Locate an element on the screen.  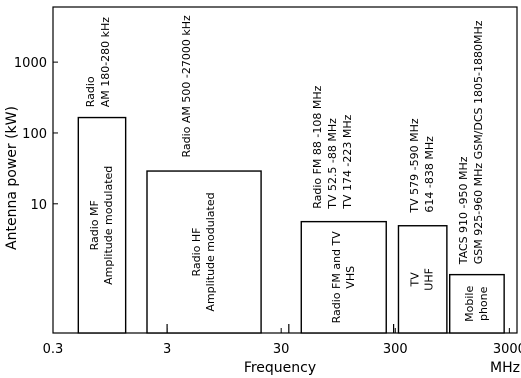
frequency-annotation: Radio FM 88 -108 MHz is located at coordinates (317, 146).